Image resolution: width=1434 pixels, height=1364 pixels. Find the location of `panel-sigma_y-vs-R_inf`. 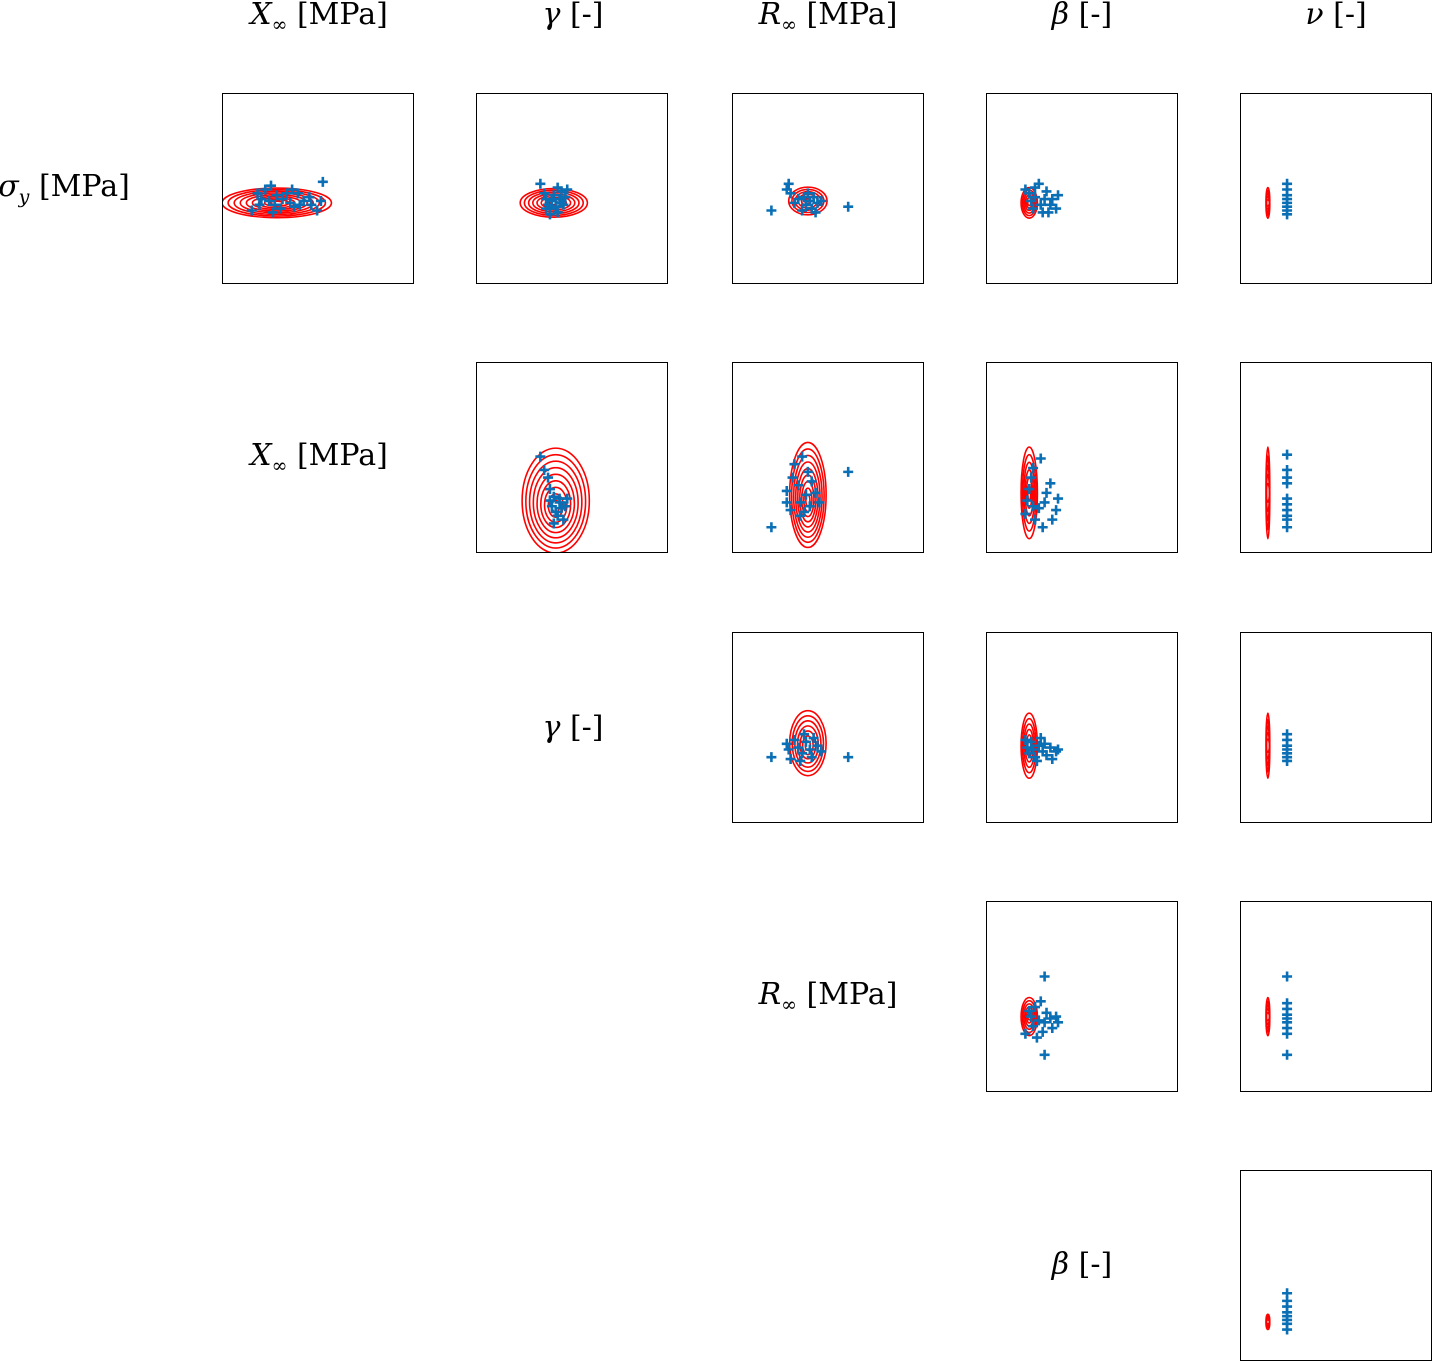

panel-sigma_y-vs-R_inf is located at coordinates (828, 188).